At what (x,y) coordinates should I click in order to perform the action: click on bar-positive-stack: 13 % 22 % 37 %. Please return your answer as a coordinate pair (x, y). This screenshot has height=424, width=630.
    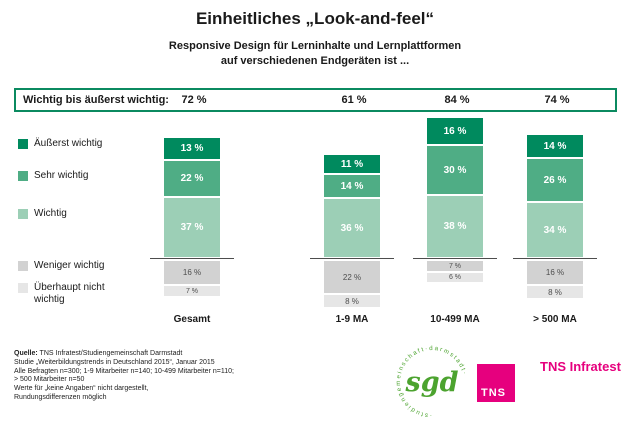
    Looking at the image, I should click on (192, 197).